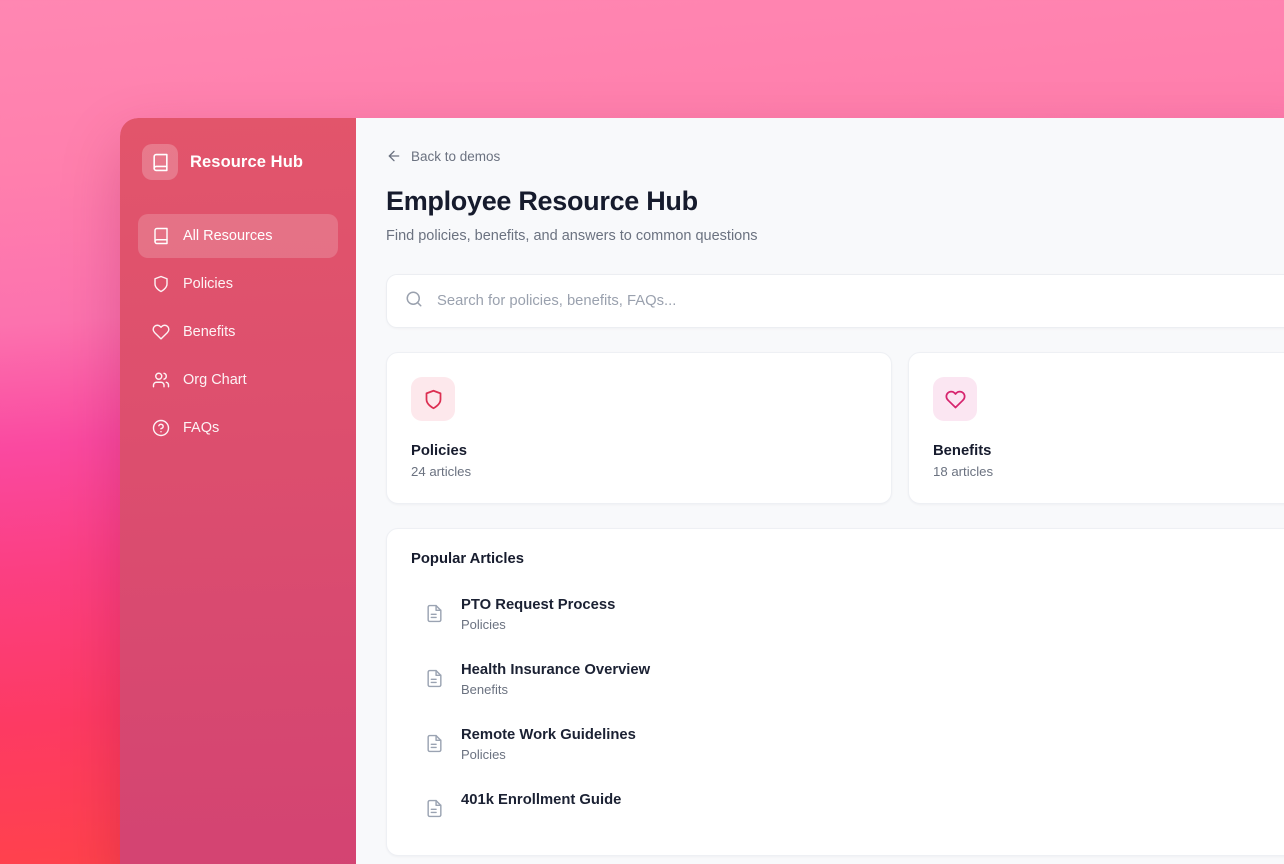 The width and height of the screenshot is (1284, 864). What do you see at coordinates (847, 751) in the screenshot?
I see `article-row: Remote Work Guidelines Policies` at bounding box center [847, 751].